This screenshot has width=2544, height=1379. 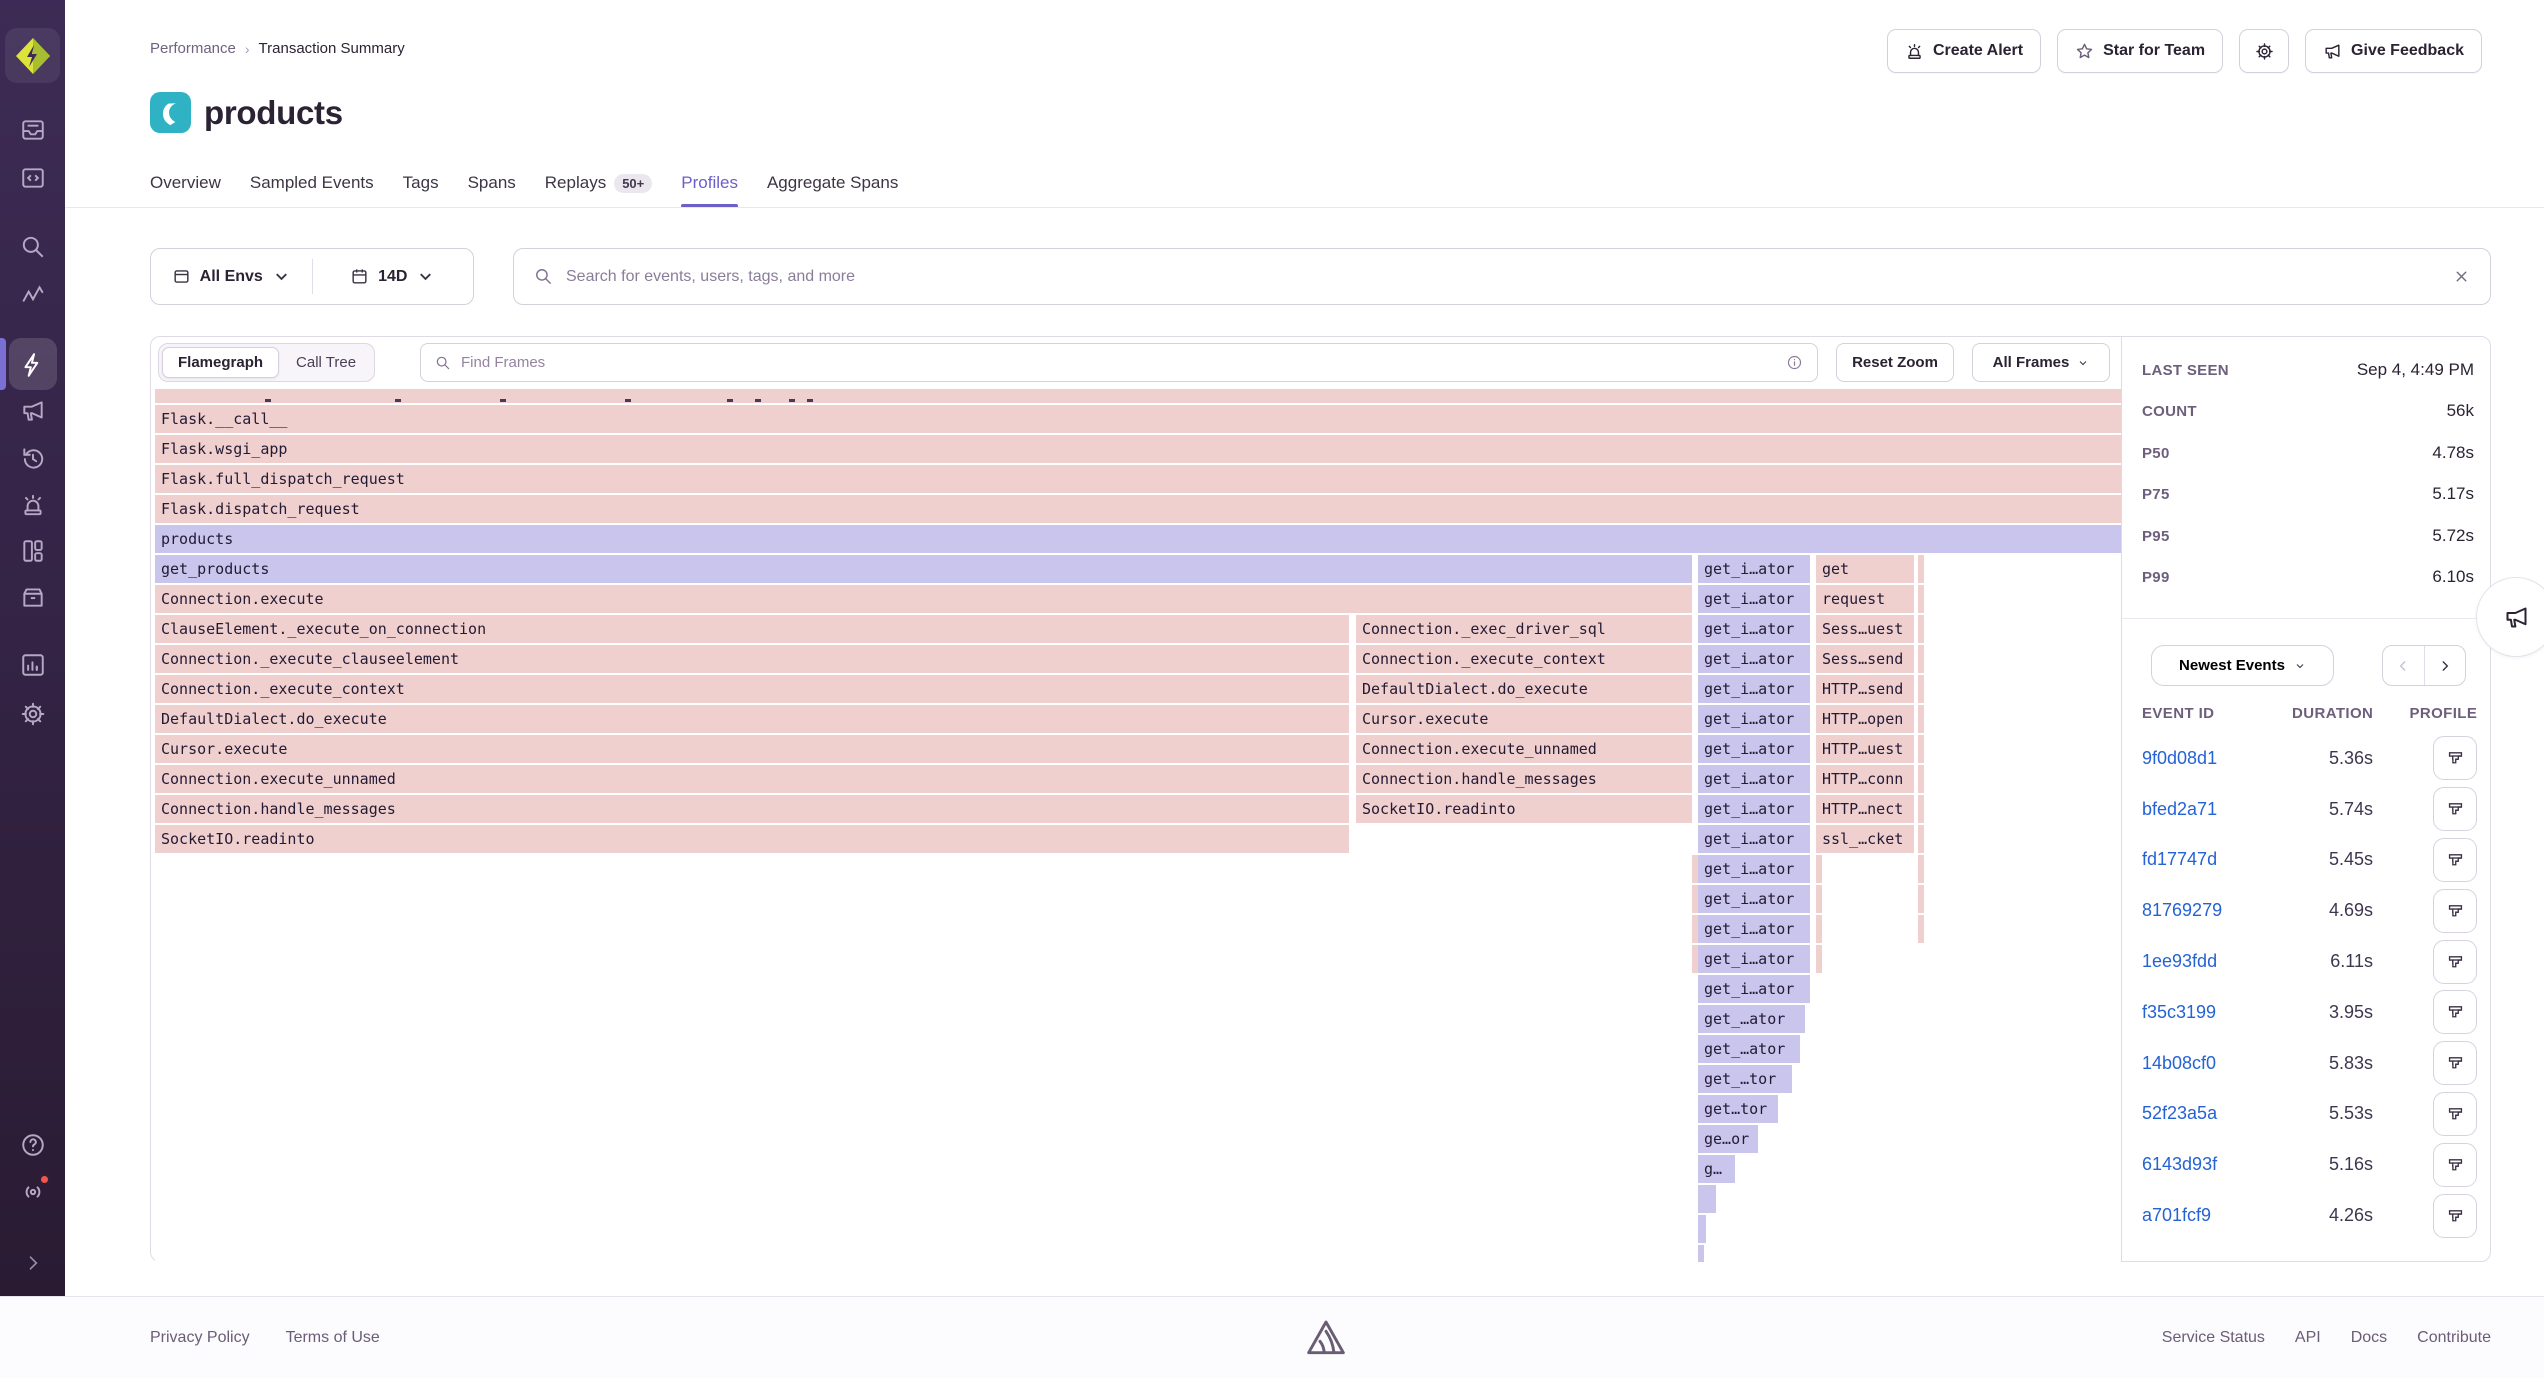 I want to click on flame-frame: ClauseElement._execute_on_connection, so click(x=752, y=629).